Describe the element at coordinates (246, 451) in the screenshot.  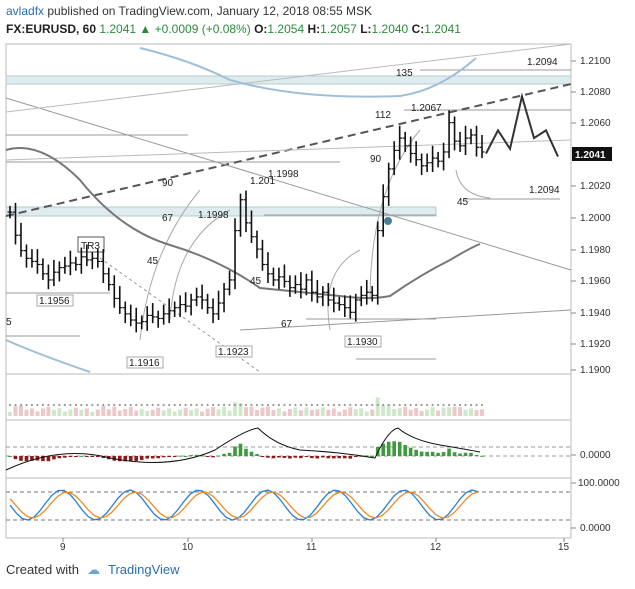
I see `macd-histogram` at that location.